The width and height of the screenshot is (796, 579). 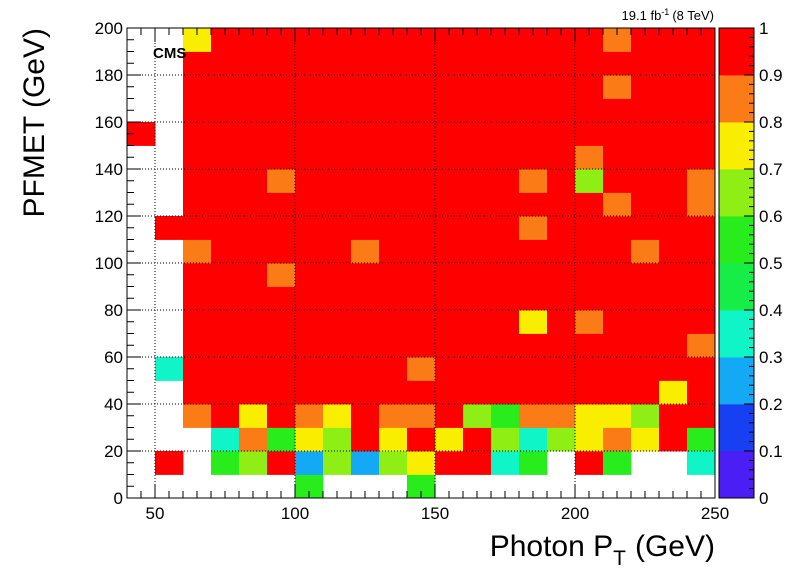 What do you see at coordinates (109, 122) in the screenshot?
I see `y-tick-label: 160` at bounding box center [109, 122].